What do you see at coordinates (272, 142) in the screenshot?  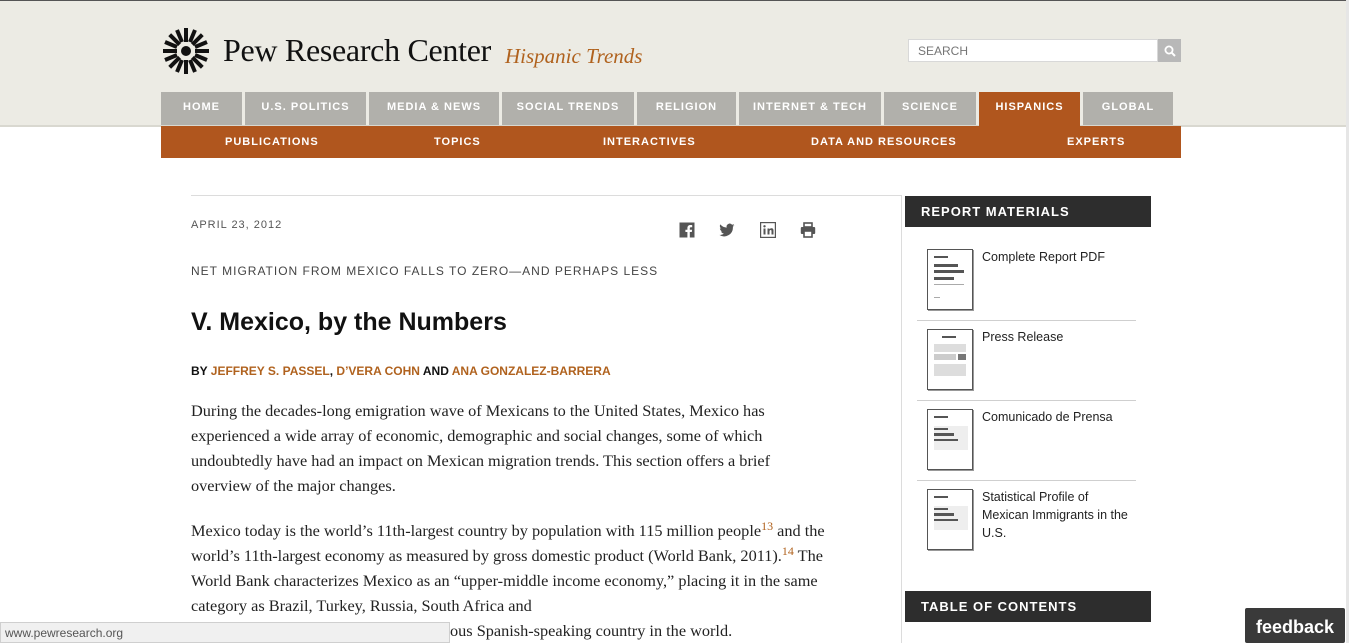 I see `subnav-publications: PUBLICATIONS` at bounding box center [272, 142].